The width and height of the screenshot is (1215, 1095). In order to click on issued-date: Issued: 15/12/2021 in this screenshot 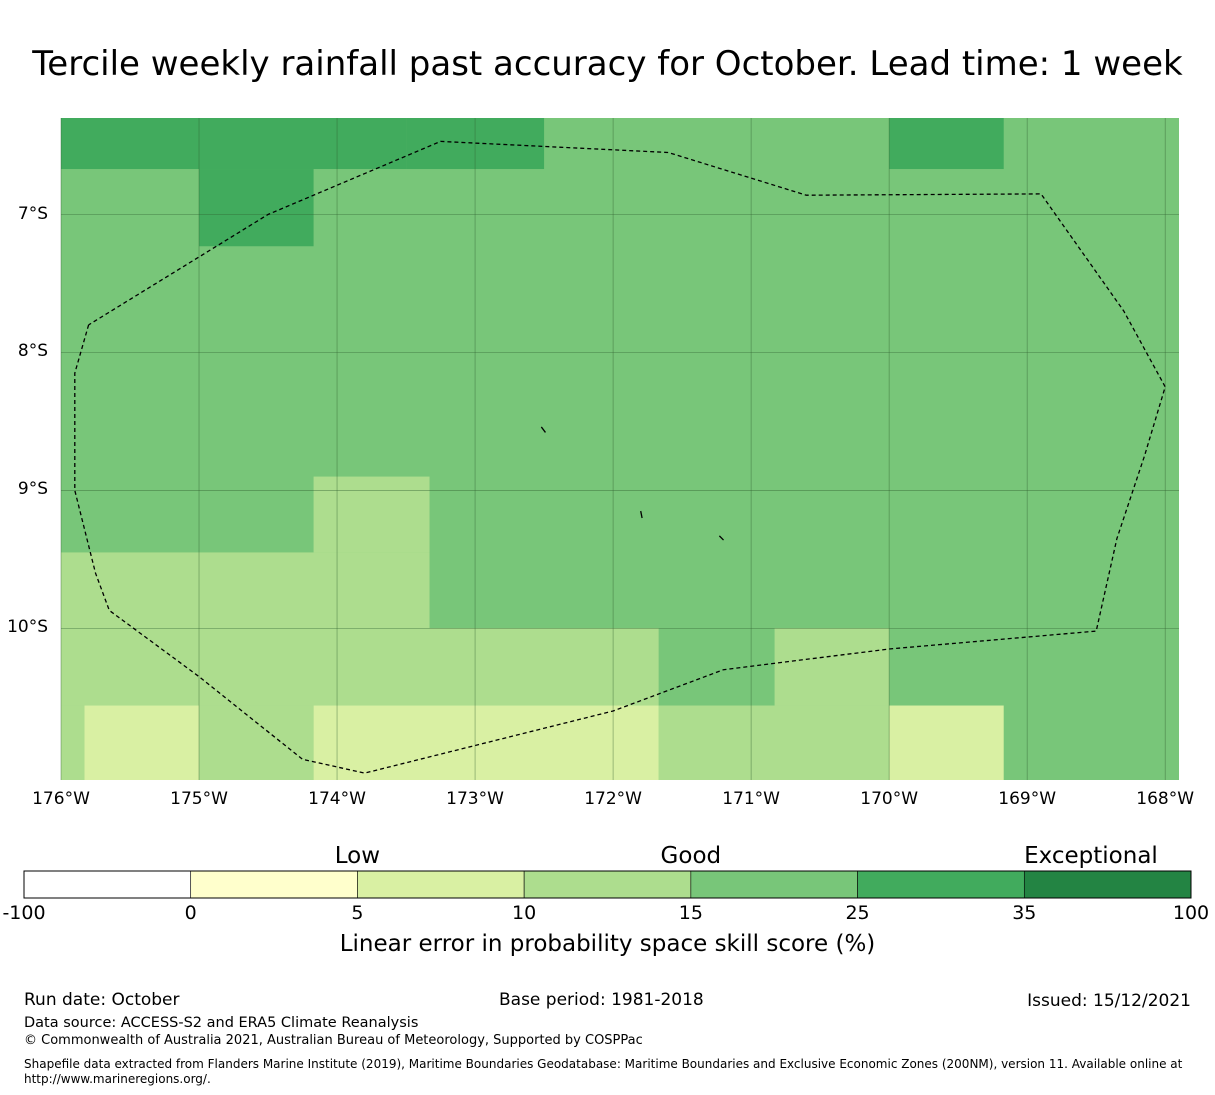, I will do `click(1109, 1001)`.